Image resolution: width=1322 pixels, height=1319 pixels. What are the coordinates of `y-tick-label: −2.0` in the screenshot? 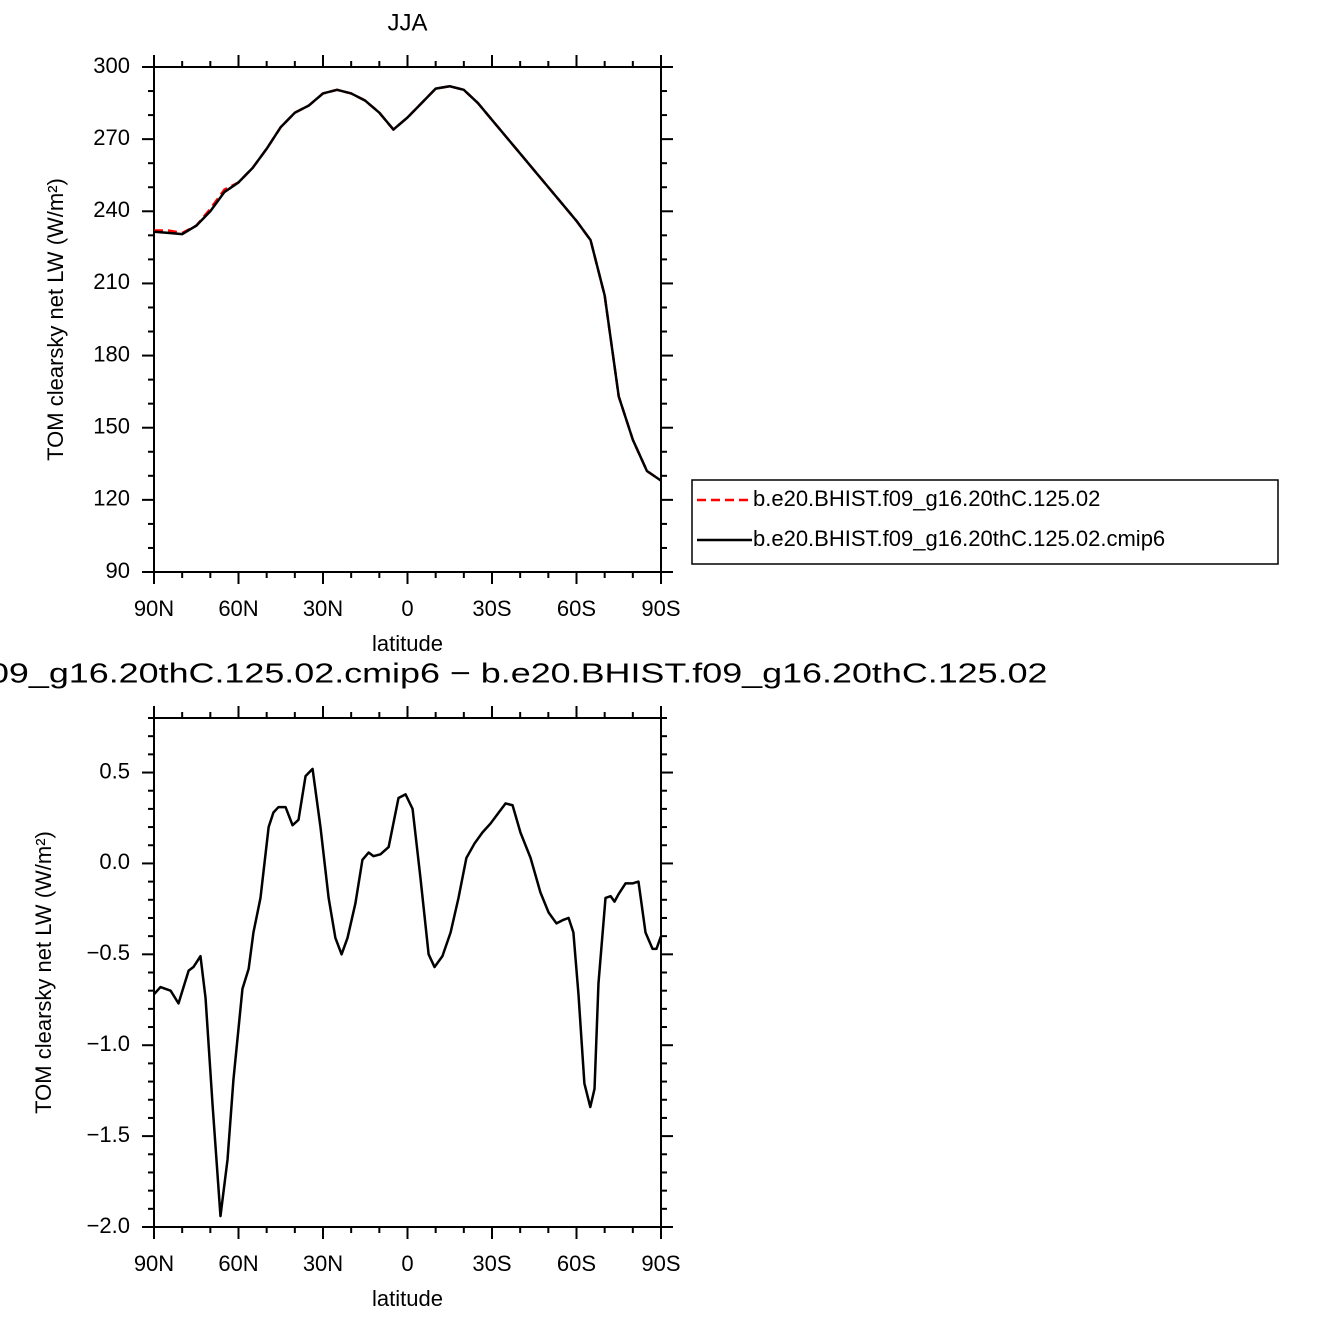 It's located at (108, 1225).